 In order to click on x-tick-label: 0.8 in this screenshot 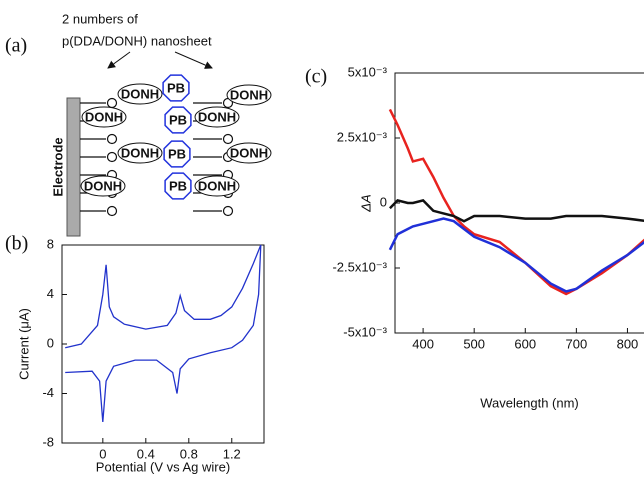, I will do `click(189, 453)`.